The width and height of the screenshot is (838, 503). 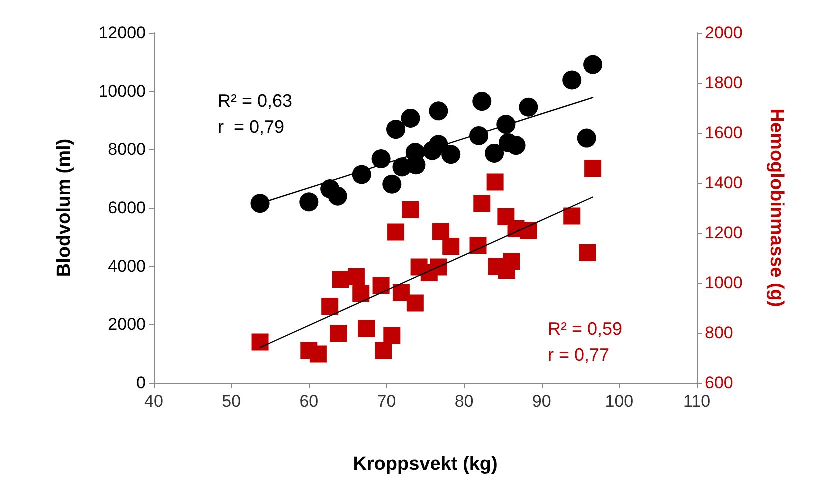 I want to click on y-tick-label: 12000, so click(x=122, y=33).